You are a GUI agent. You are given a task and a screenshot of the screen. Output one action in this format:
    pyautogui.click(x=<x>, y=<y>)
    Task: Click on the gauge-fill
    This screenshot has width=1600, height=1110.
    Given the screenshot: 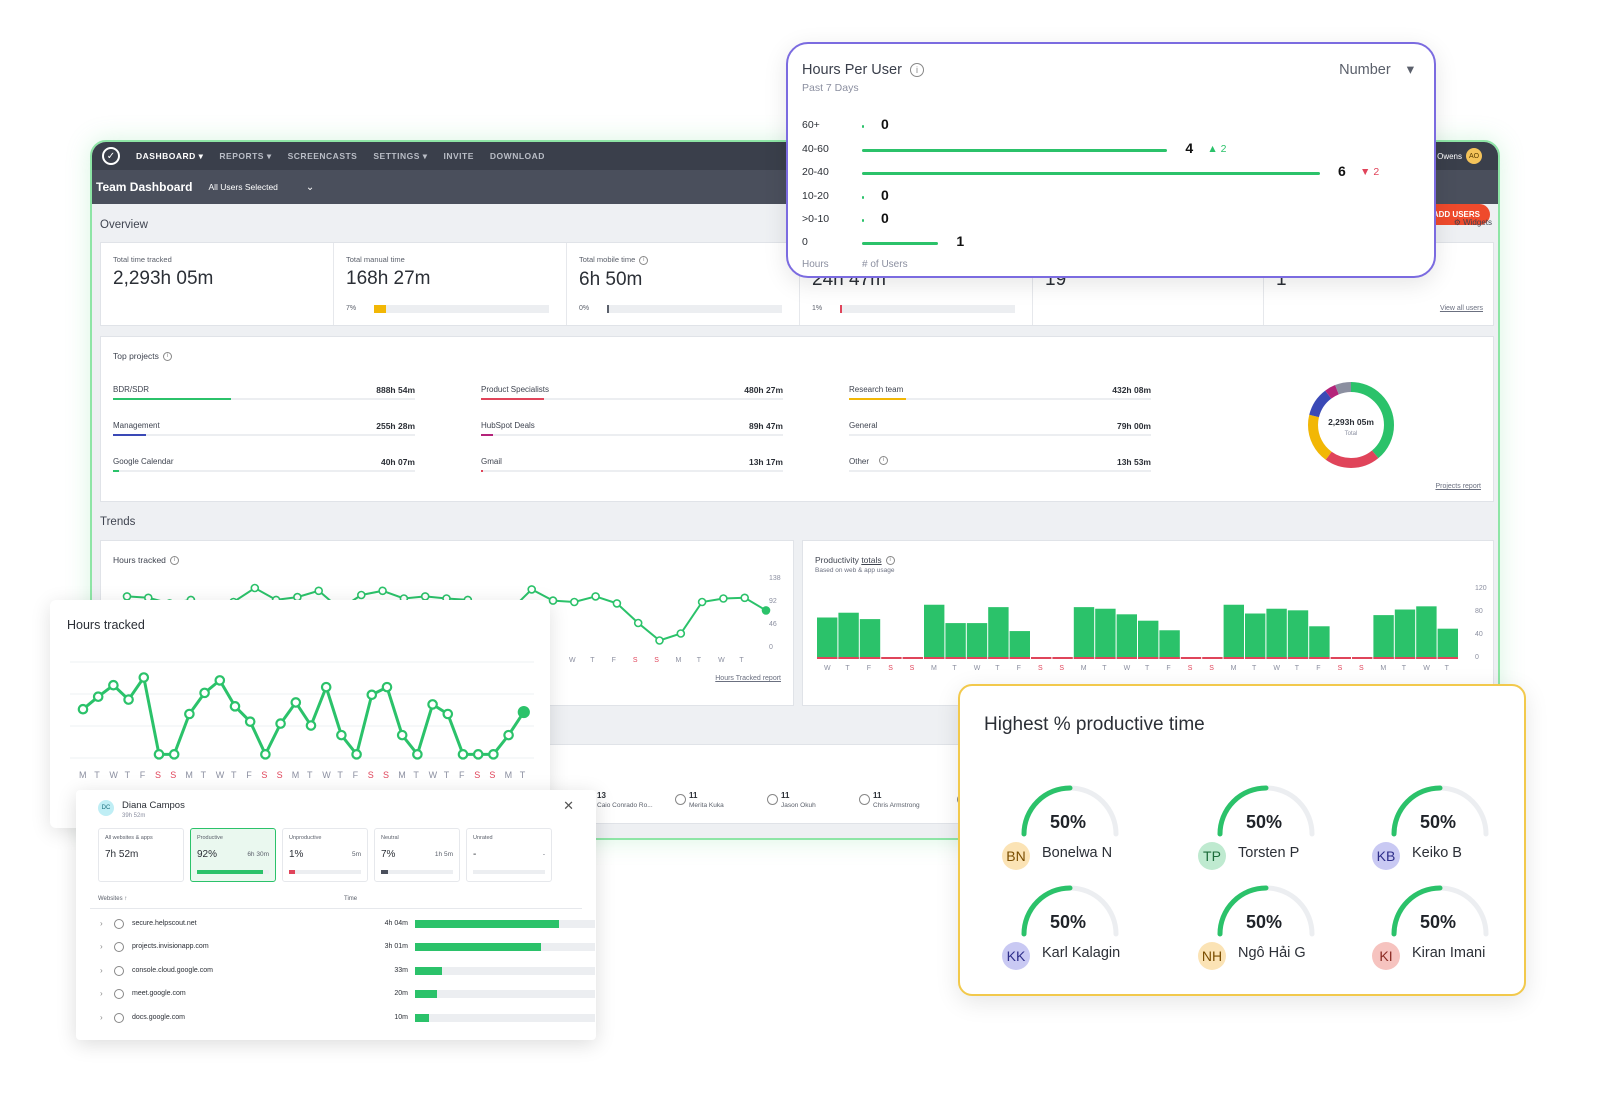 What is the action you would take?
    pyautogui.click(x=1047, y=911)
    